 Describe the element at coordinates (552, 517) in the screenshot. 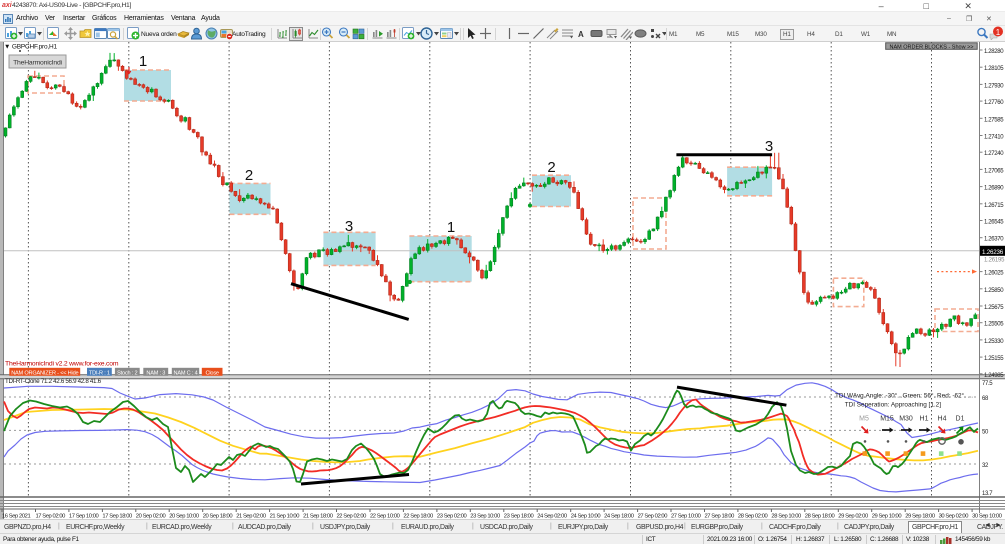

I see `svg-text: 24 Sep 02:00` at that location.